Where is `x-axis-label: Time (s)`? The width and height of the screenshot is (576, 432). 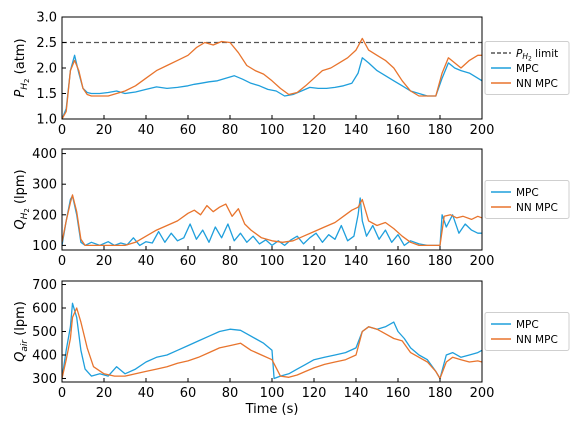 x-axis-label: Time (s) is located at coordinates (272, 409).